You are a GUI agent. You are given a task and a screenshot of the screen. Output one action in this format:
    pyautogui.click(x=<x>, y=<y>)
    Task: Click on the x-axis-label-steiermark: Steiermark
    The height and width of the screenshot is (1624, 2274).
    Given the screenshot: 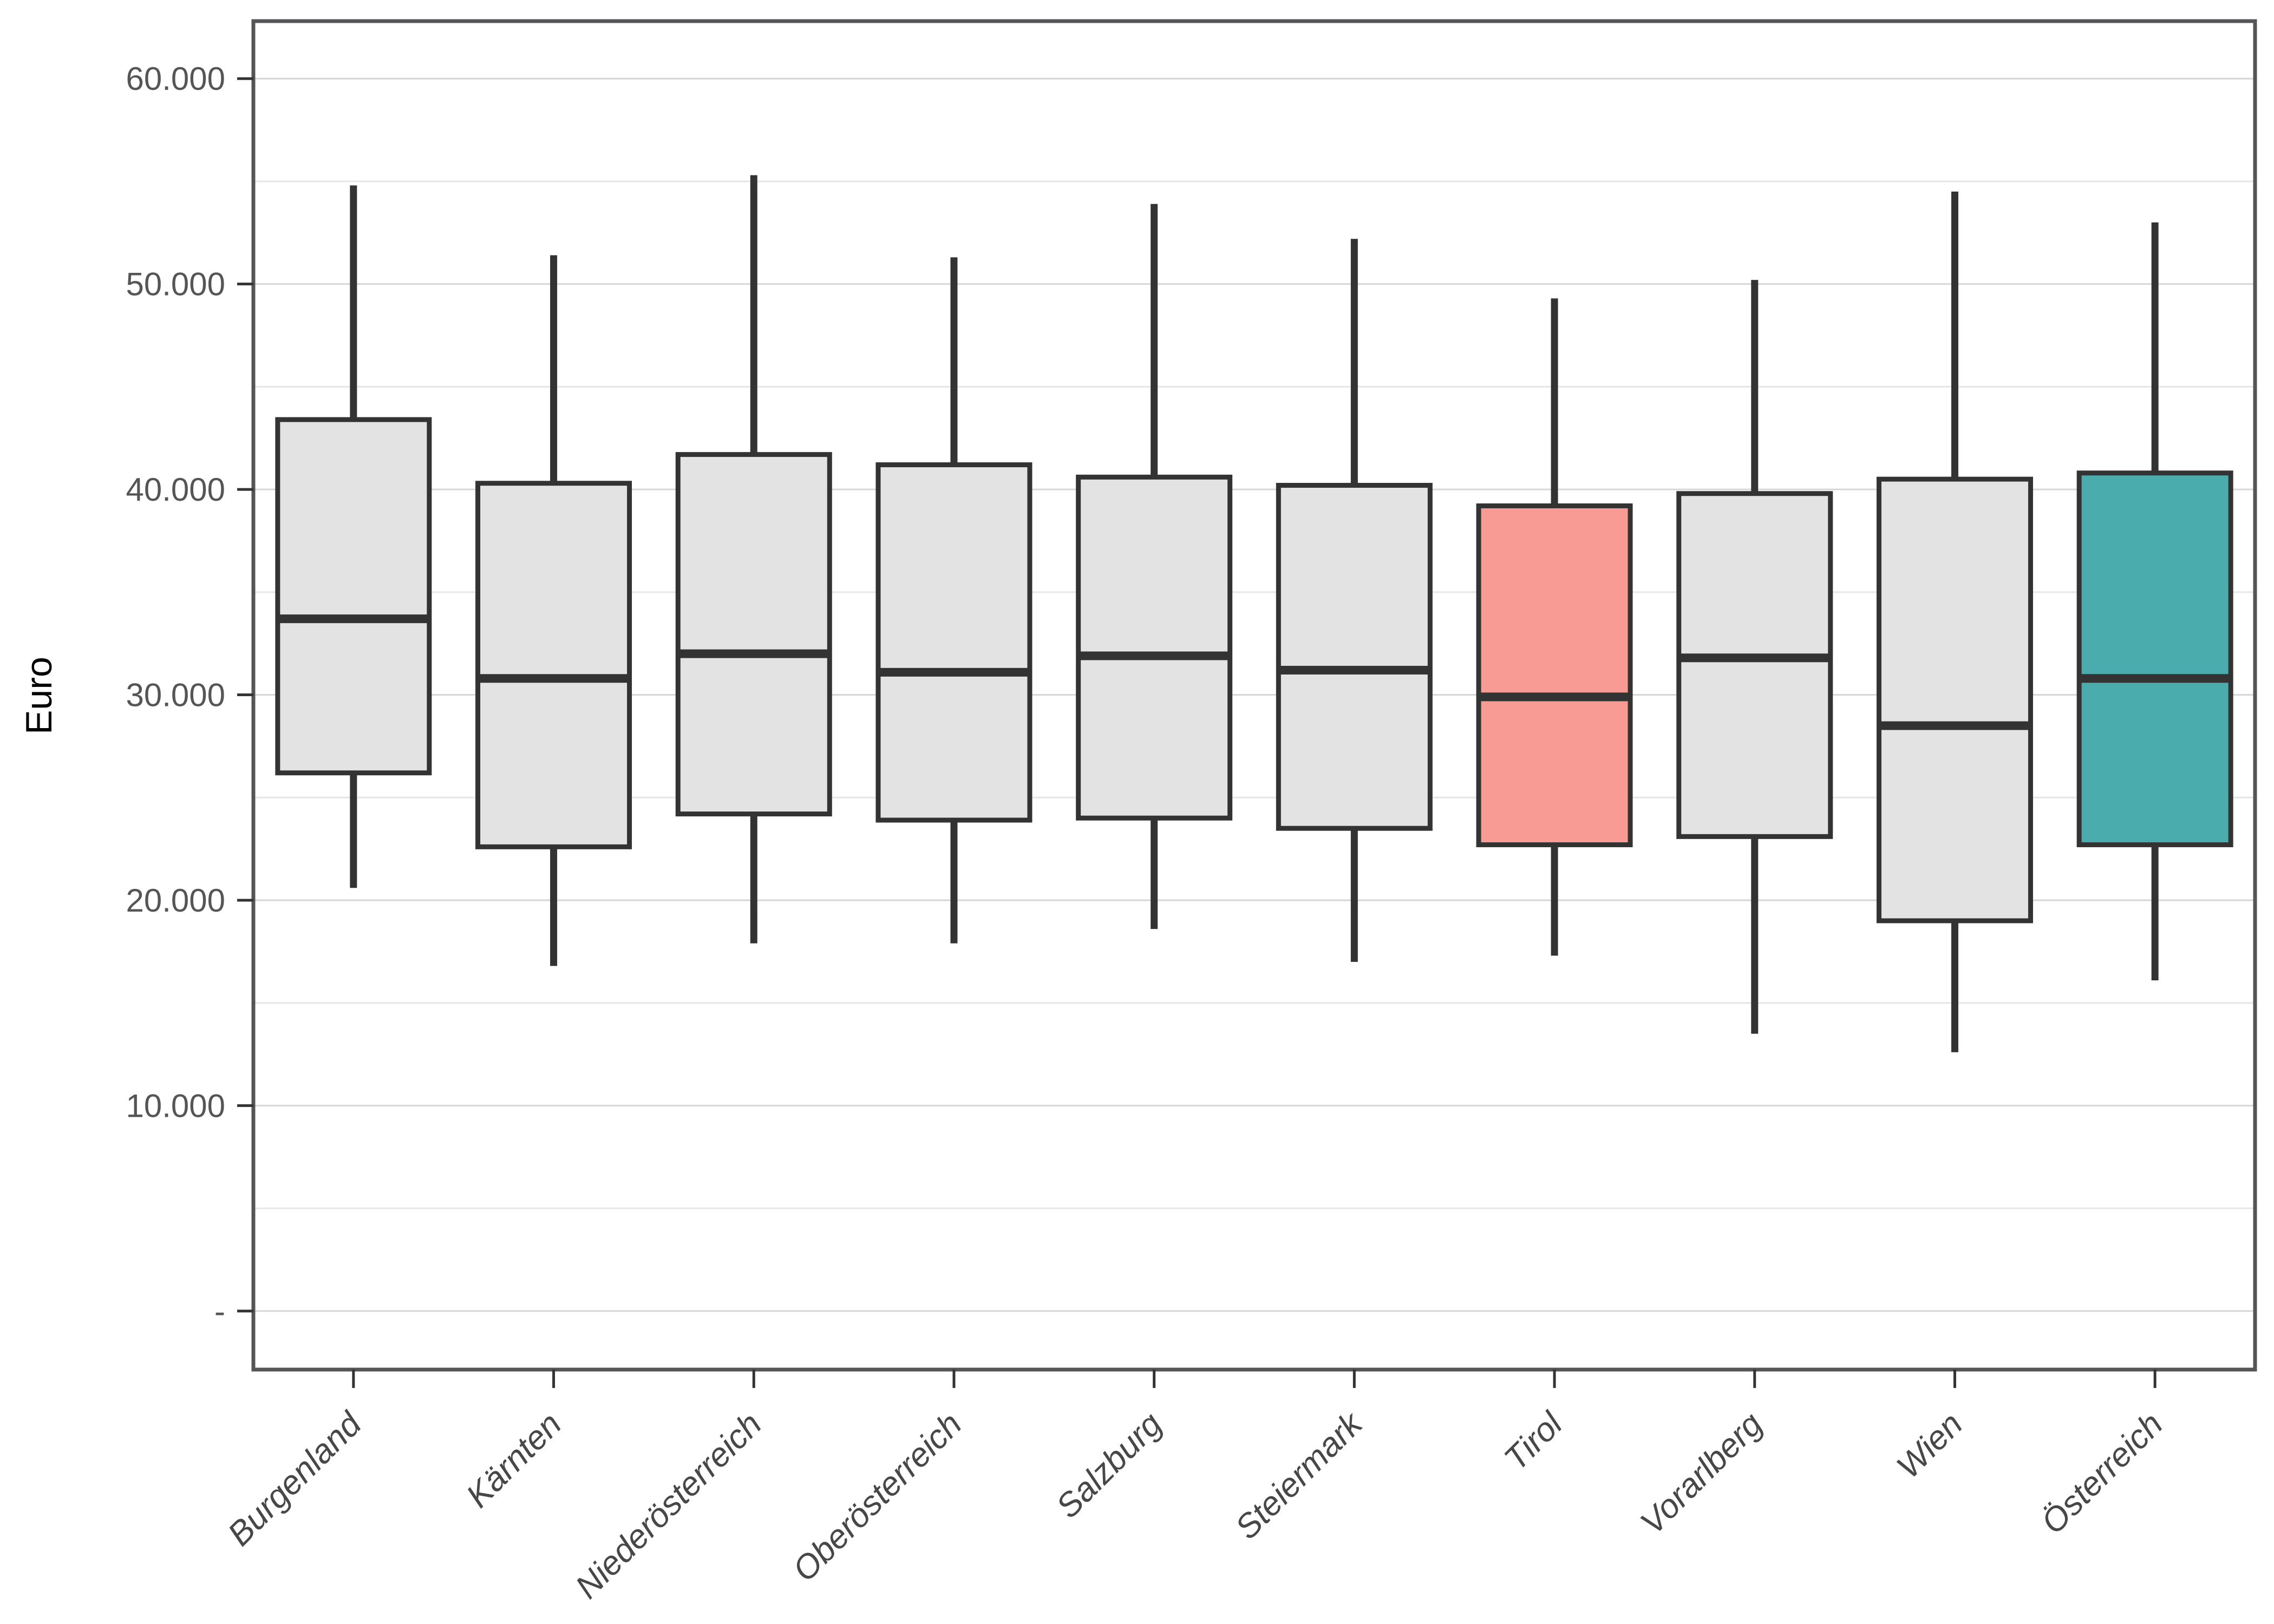 What is the action you would take?
    pyautogui.click(x=1300, y=1475)
    